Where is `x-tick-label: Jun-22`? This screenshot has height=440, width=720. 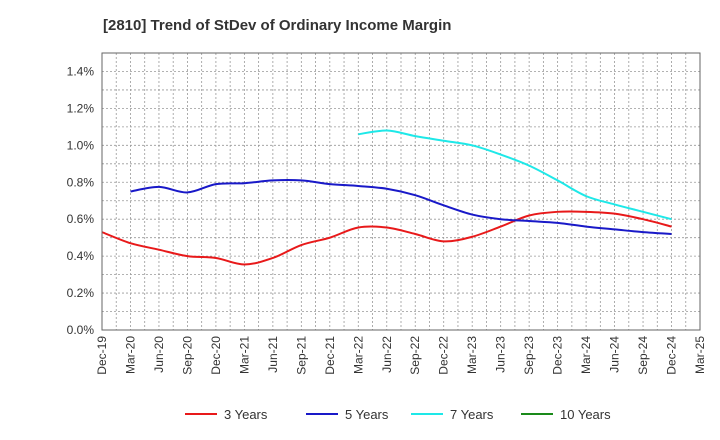 x-tick-label: Jun-22 is located at coordinates (387, 354).